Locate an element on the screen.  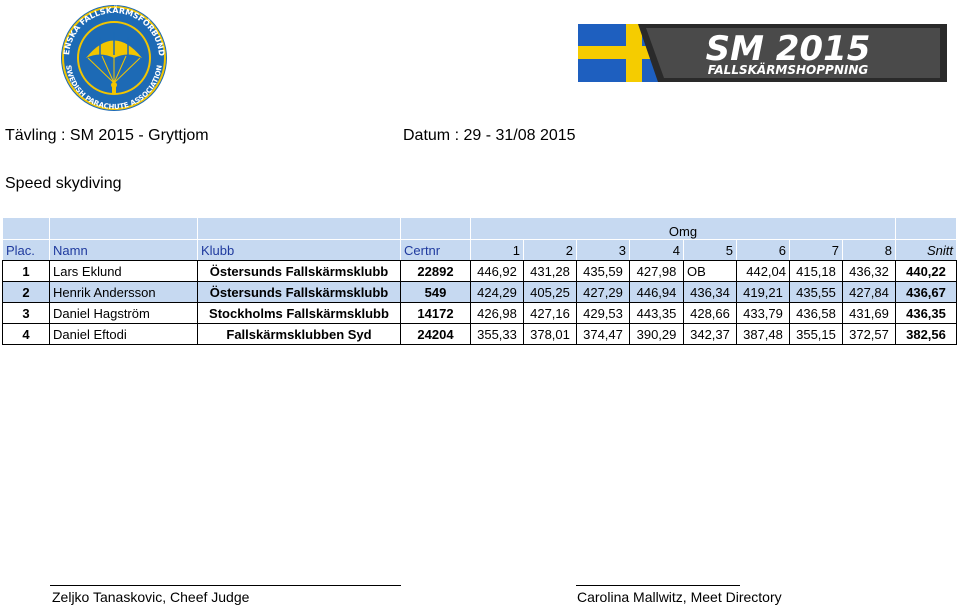
cell-klubb: Stockholms Fallskärmsklubb is located at coordinates (299, 313).